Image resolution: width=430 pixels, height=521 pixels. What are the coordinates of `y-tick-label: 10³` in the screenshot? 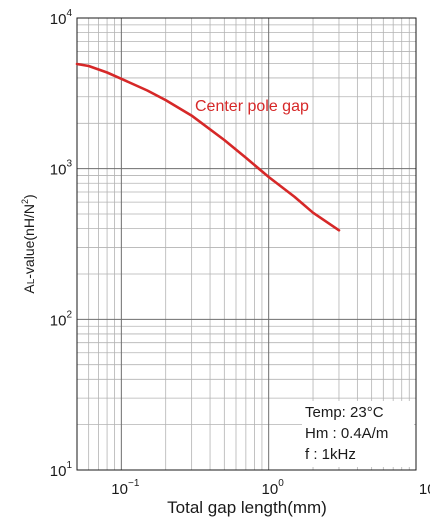 It's located at (61, 169).